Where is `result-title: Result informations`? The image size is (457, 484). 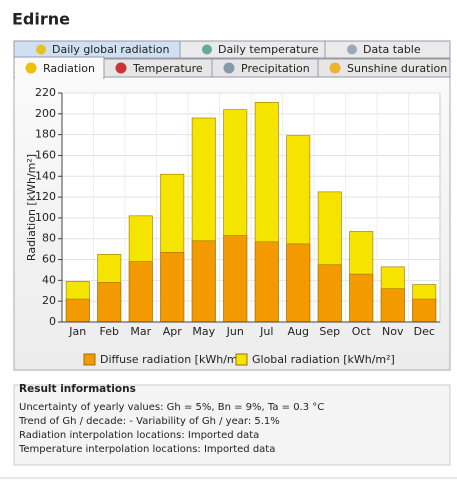 result-title: Result informations is located at coordinates (77, 389).